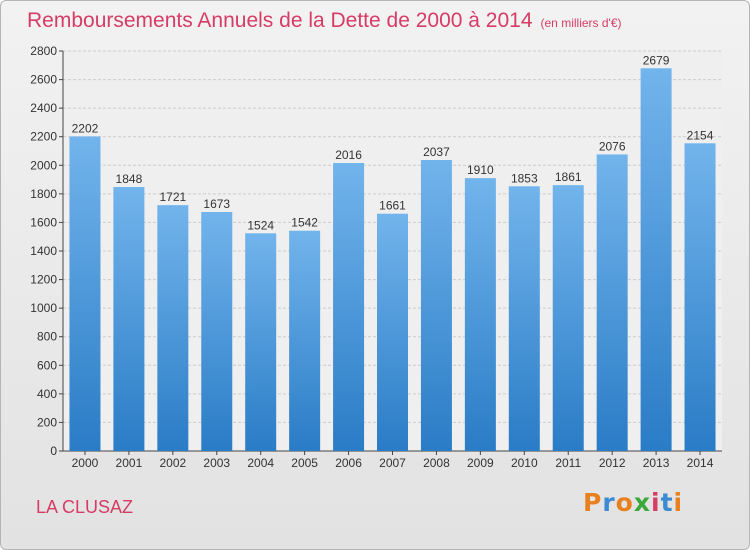  Describe the element at coordinates (656, 463) in the screenshot. I see `x-tick-label-2013: 2013` at that location.